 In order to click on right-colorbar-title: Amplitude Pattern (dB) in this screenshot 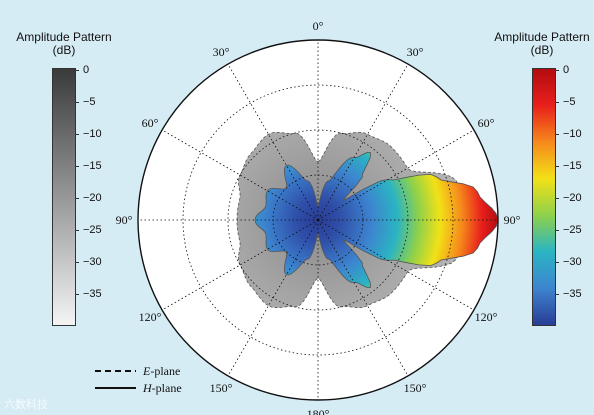, I will do `click(539, 44)`.